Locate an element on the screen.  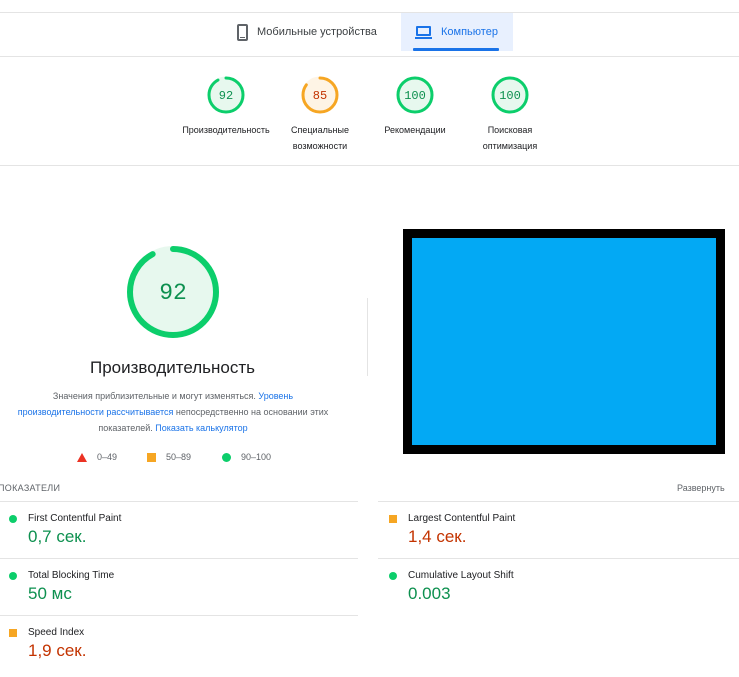
device-tabs: Мобильные устройства Компьютер is located at coordinates (369, 35).